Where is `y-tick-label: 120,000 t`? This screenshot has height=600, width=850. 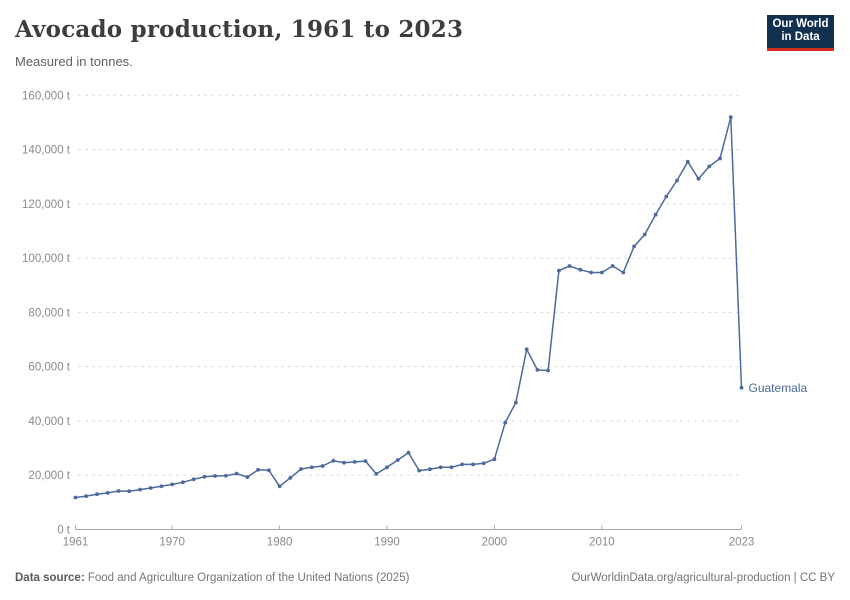
y-tick-label: 120,000 t is located at coordinates (46, 205).